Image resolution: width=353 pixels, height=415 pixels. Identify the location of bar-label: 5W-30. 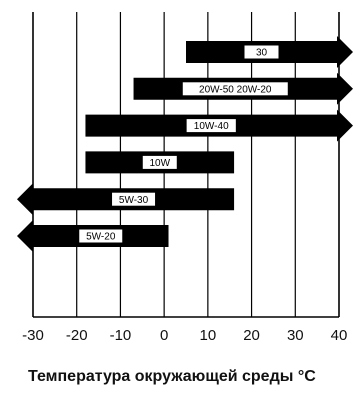
(134, 200).